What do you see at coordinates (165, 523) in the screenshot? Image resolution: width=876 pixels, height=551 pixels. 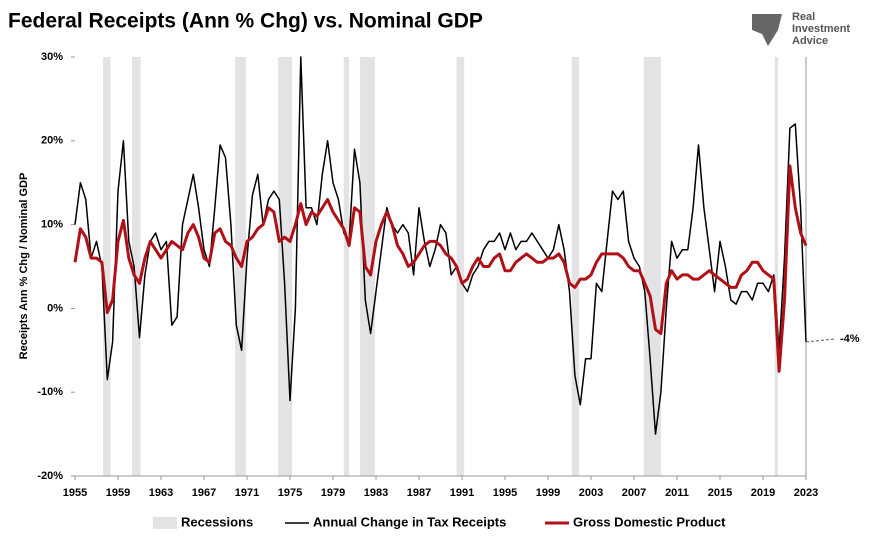 I see `legend-swatch` at bounding box center [165, 523].